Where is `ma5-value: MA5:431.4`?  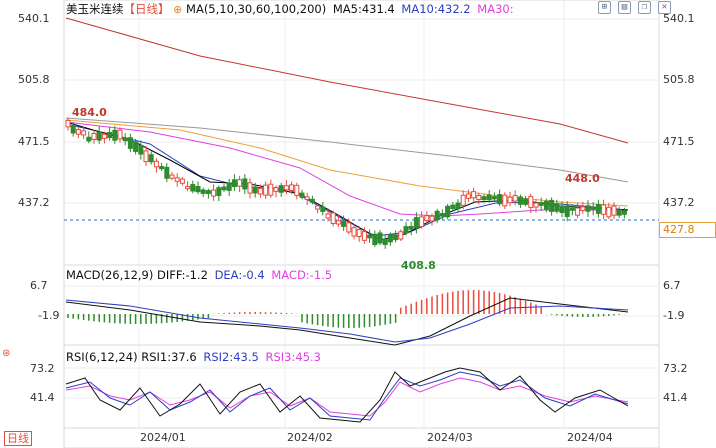 ma5-value: MA5:431.4 is located at coordinates (363, 9).